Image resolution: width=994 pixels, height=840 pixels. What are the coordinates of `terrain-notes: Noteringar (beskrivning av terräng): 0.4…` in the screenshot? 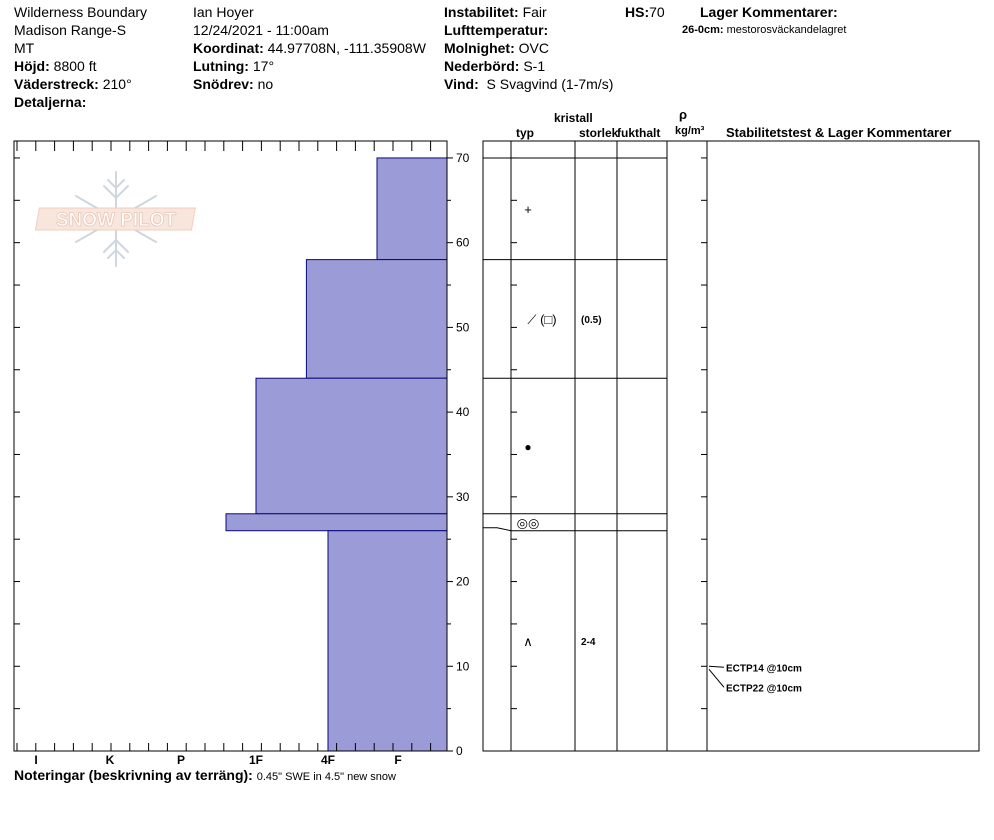 It's located at (205, 775).